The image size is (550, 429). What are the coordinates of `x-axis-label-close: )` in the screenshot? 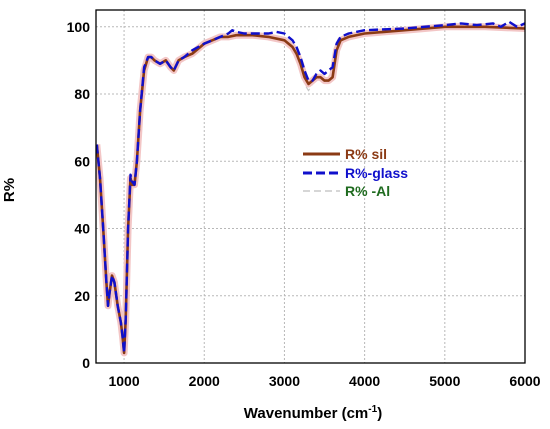 It's located at (379, 413).